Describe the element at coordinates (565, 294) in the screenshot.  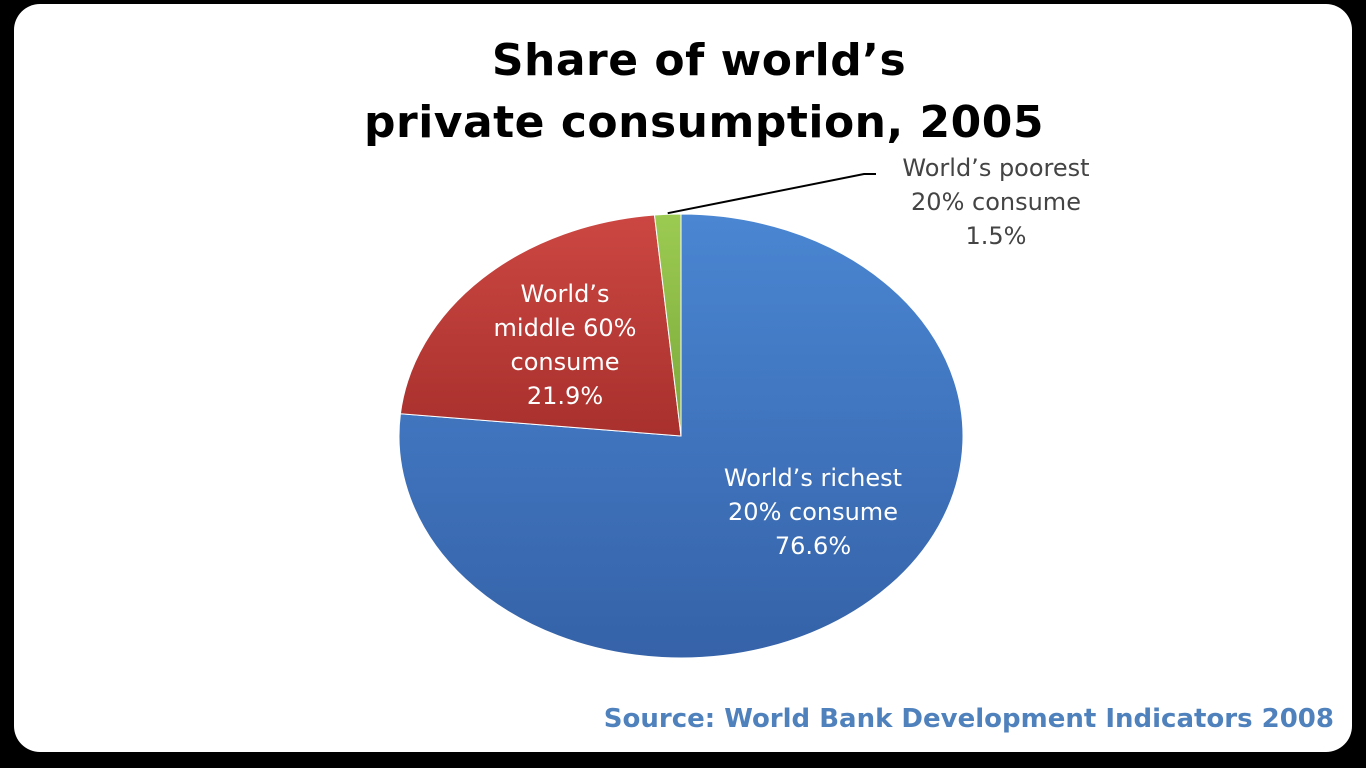
I see `slice-label-line: World’s` at that location.